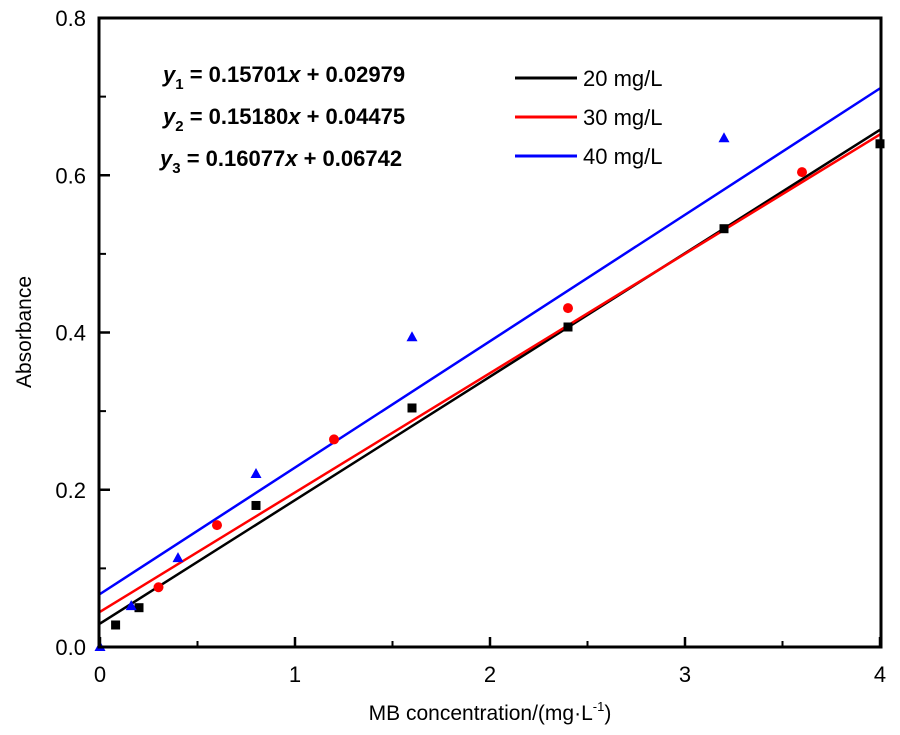 The image size is (900, 735). I want to click on x-axis-title-sup: -1, so click(599, 706).